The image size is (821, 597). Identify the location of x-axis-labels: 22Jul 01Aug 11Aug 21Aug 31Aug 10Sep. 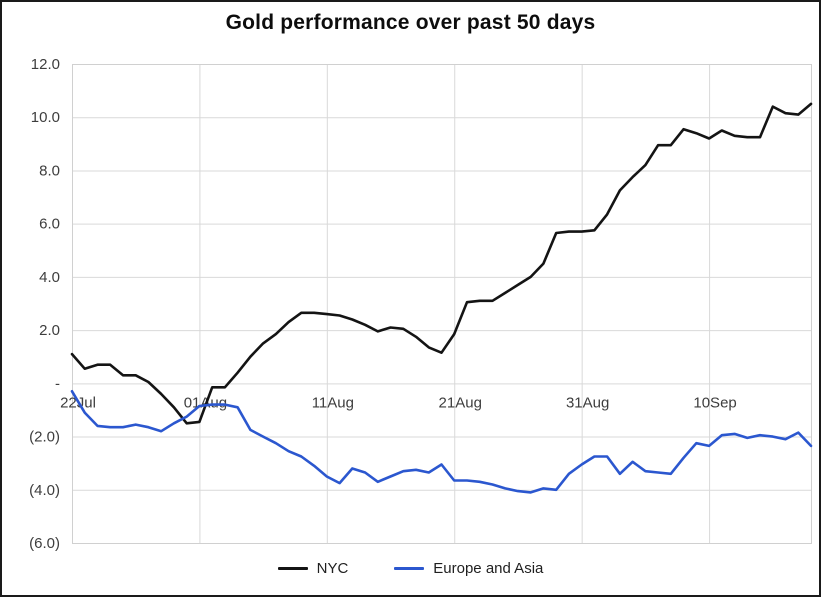
(398, 402).